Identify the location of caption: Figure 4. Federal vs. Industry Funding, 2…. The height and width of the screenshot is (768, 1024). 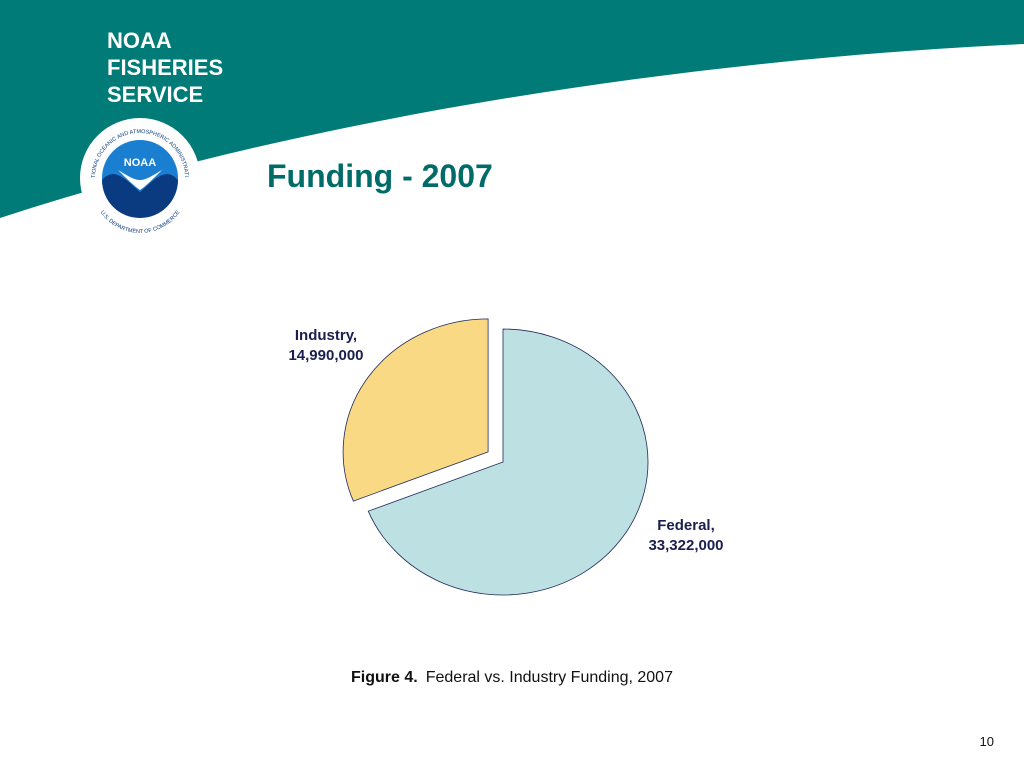
(512, 677).